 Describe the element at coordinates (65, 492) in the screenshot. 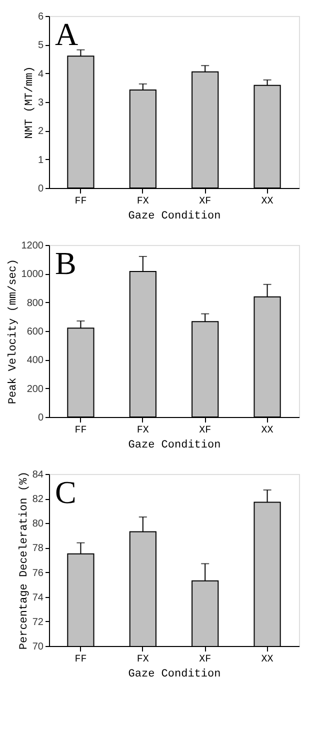

I see `annotation: C` at that location.